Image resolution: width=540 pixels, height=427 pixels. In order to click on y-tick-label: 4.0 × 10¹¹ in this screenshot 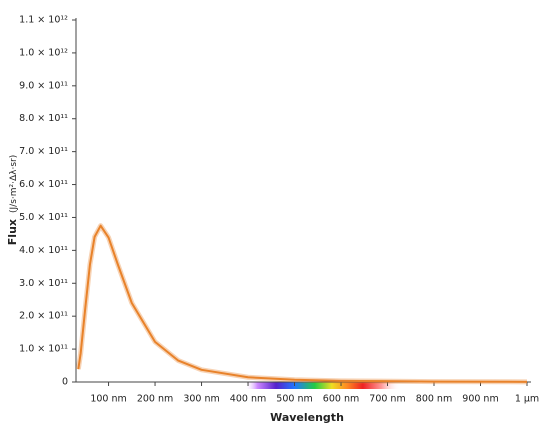, I will do `click(43, 250)`.